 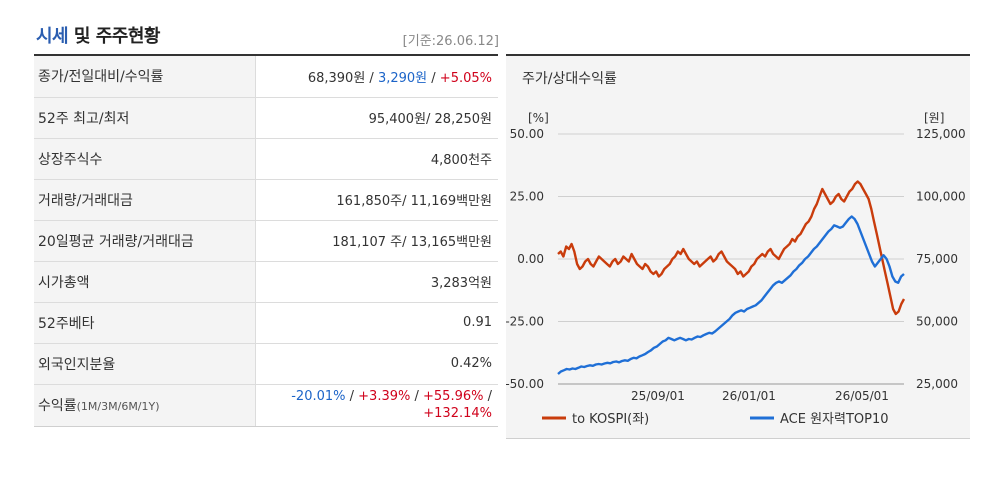 I want to click on table-row: 시가총액 3,283억원, so click(x=266, y=282).